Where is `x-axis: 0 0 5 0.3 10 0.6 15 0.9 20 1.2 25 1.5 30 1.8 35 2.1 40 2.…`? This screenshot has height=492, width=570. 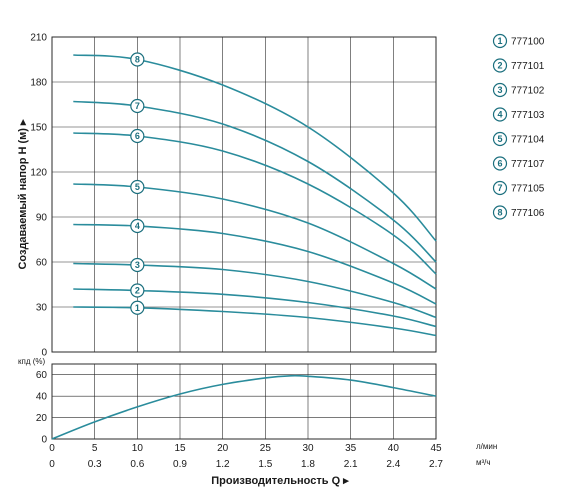
x-axis: 0 0 5 0.3 10 0.6 15 0.9 20 1.2 25 1.5 30 1.8 35 2.1 40 2.… is located at coordinates (273, 464).